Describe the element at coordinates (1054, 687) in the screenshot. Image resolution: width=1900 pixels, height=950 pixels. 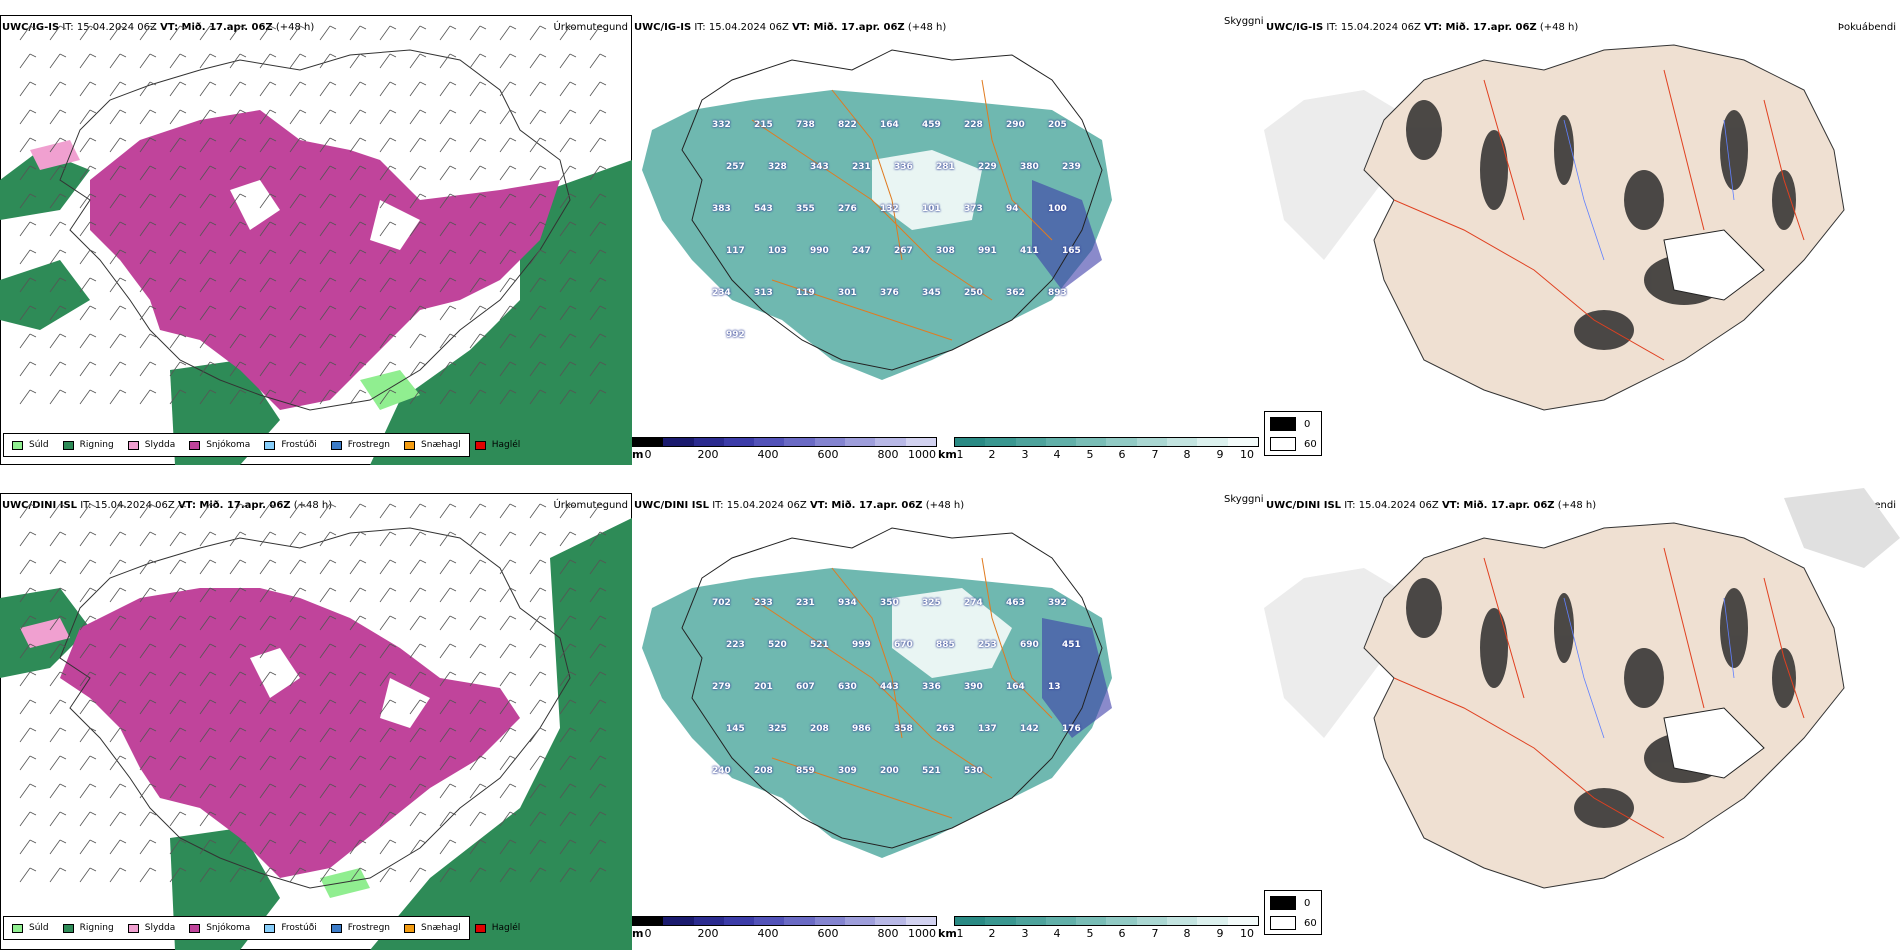
I see `ceiling-value-label: 13` at that location.